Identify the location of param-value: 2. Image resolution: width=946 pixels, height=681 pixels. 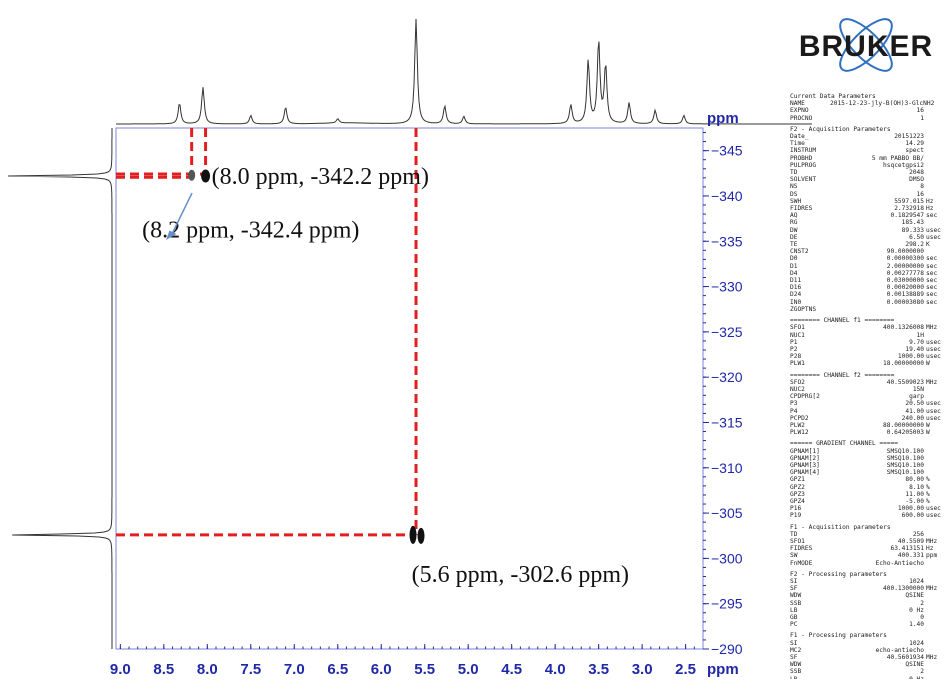
(922, 672).